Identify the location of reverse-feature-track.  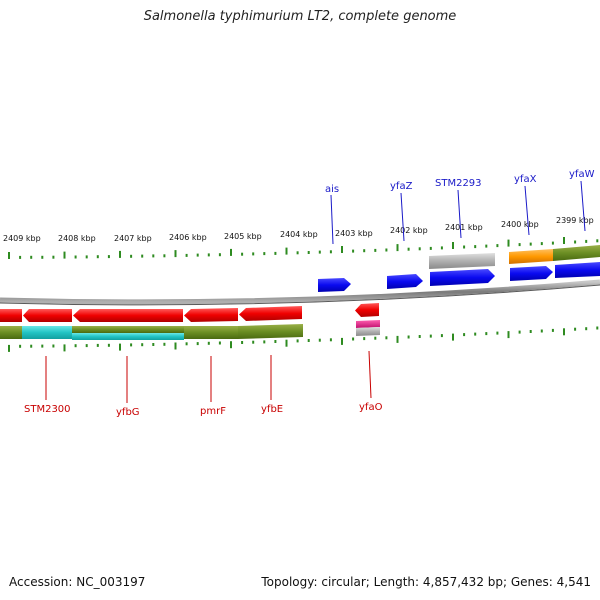
(190, 330).